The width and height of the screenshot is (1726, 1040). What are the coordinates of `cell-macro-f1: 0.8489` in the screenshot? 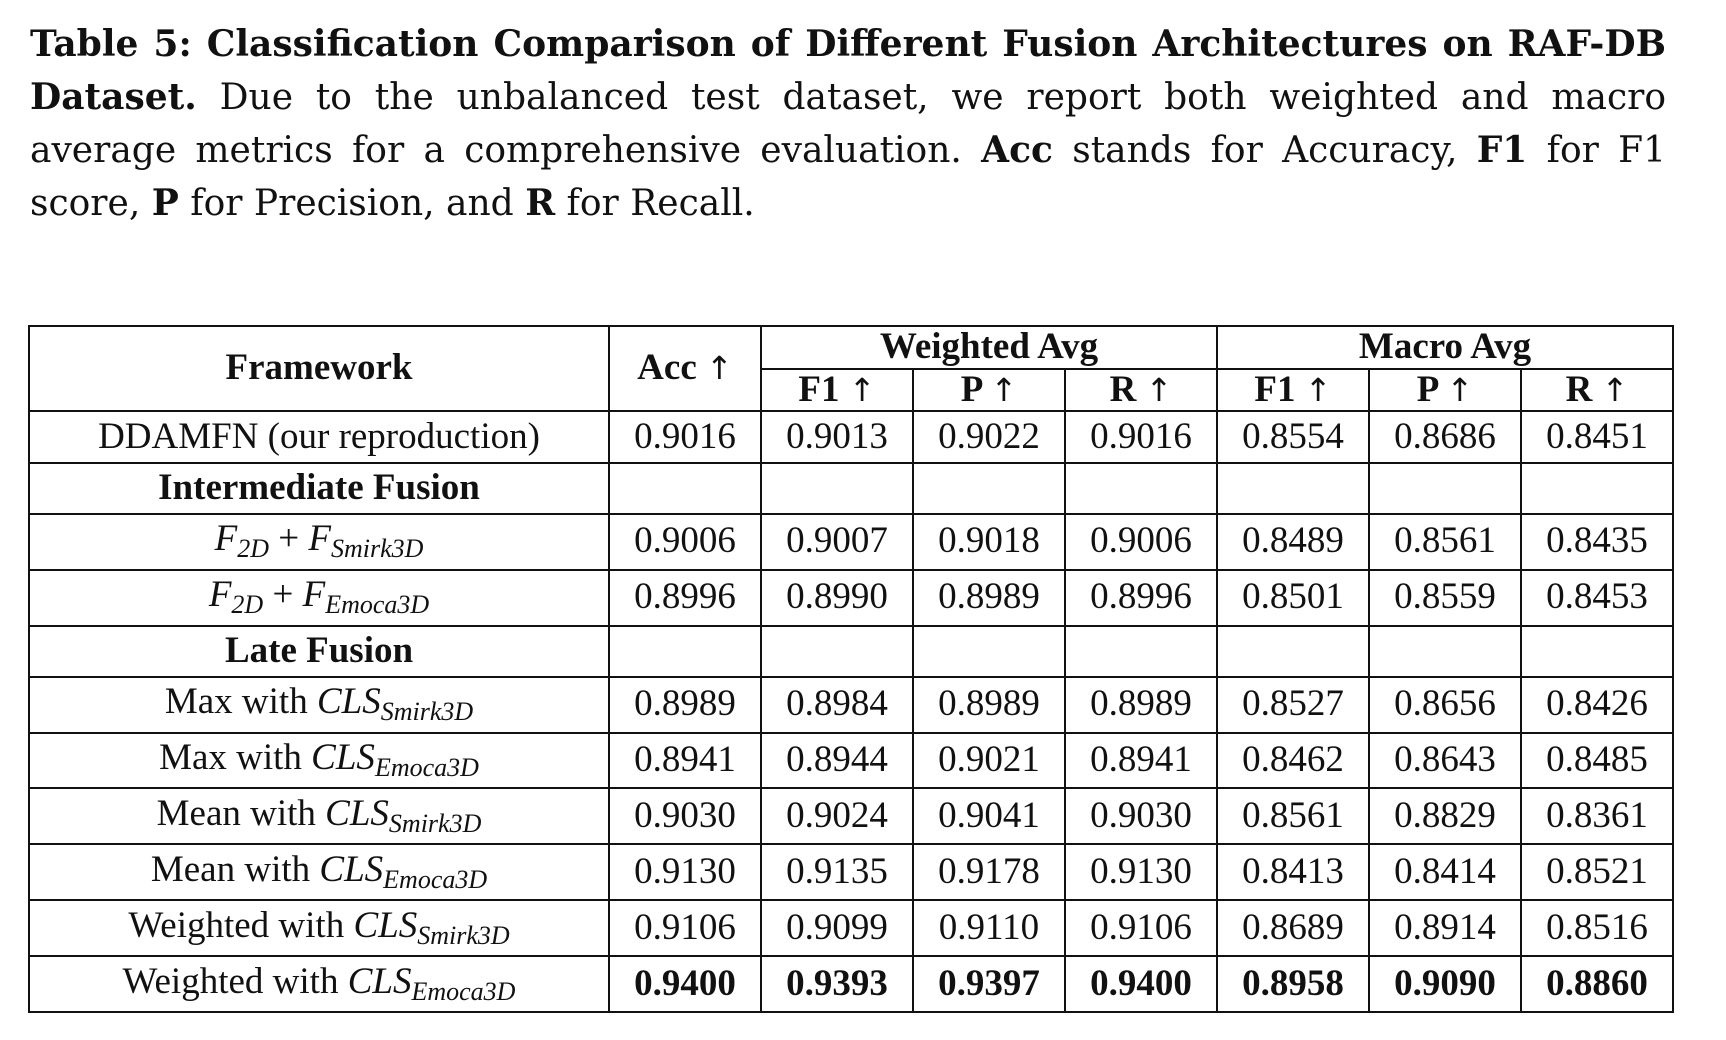 It's located at (1293, 541).